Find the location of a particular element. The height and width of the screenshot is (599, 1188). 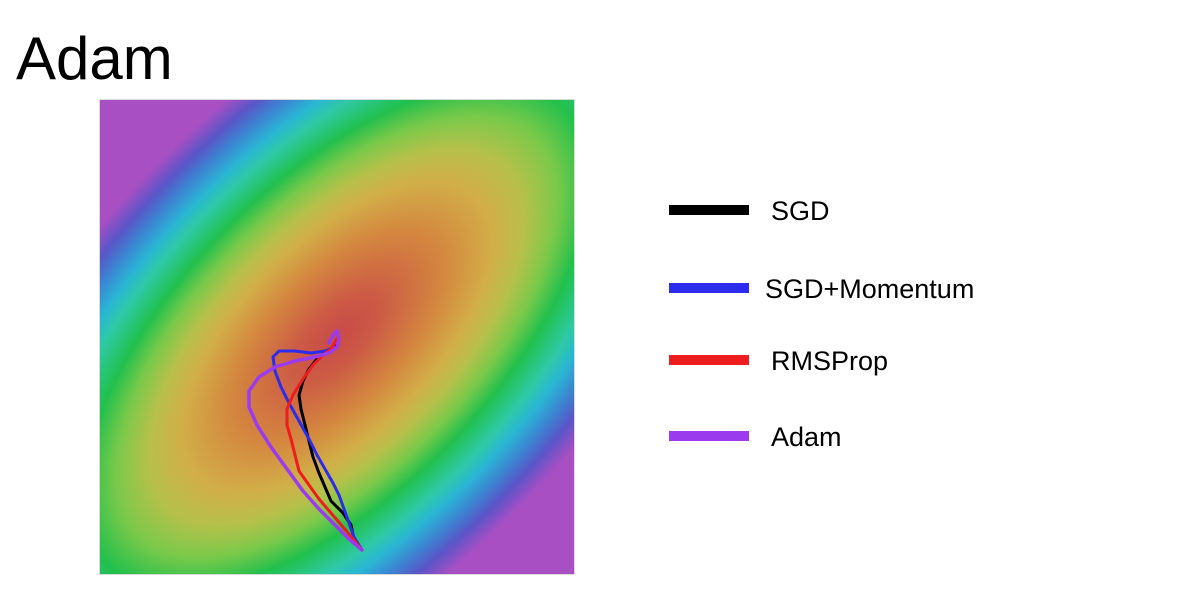

legend-swatch-adam is located at coordinates (709, 436).